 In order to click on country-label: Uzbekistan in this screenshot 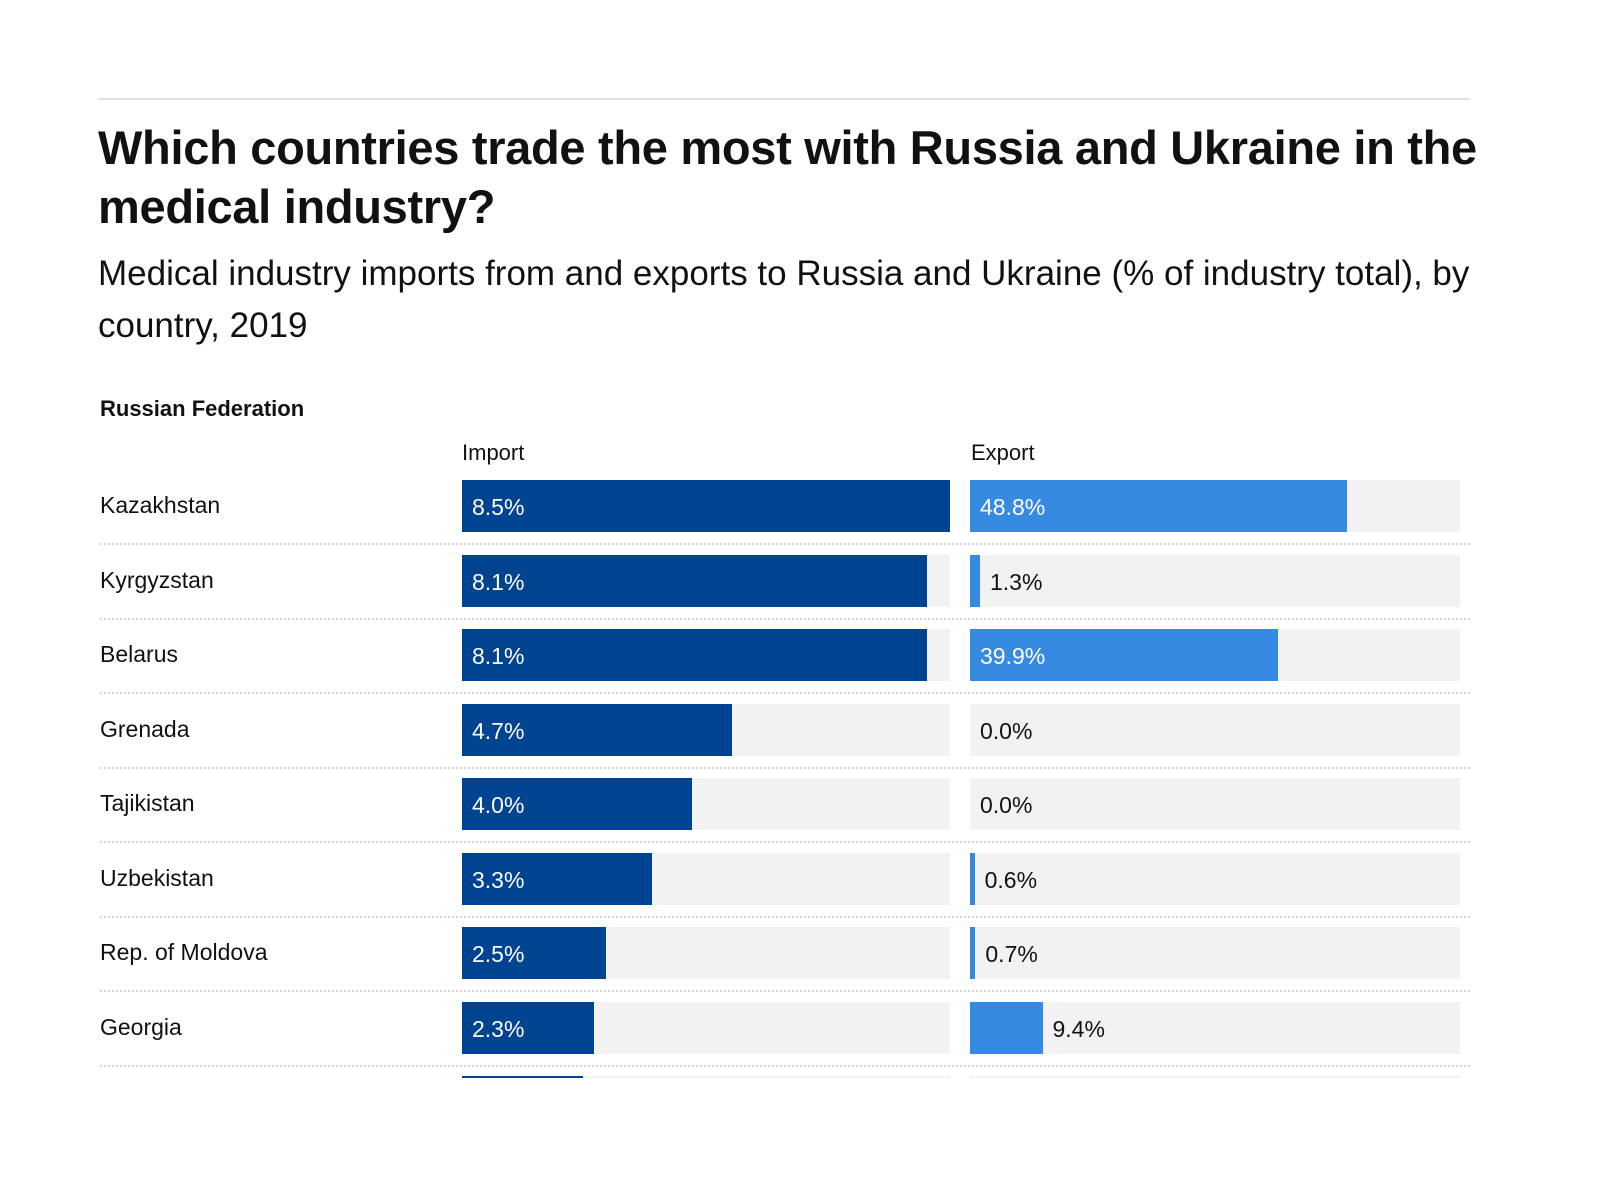, I will do `click(157, 877)`.